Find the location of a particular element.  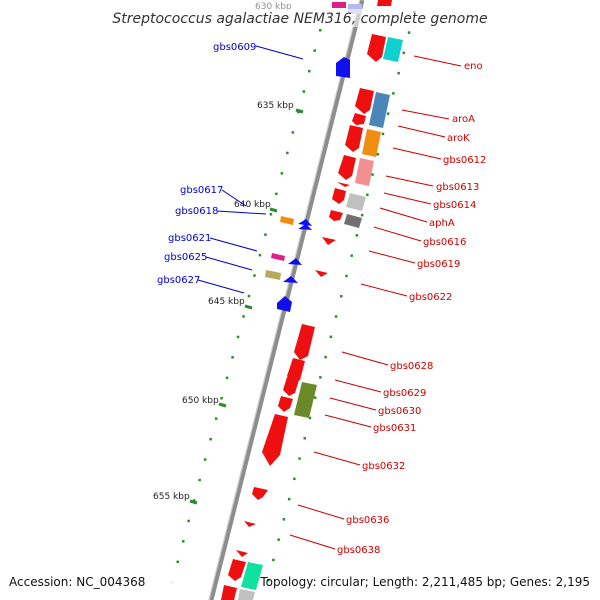

gene-aroA2-shape is located at coordinates (379, 110).